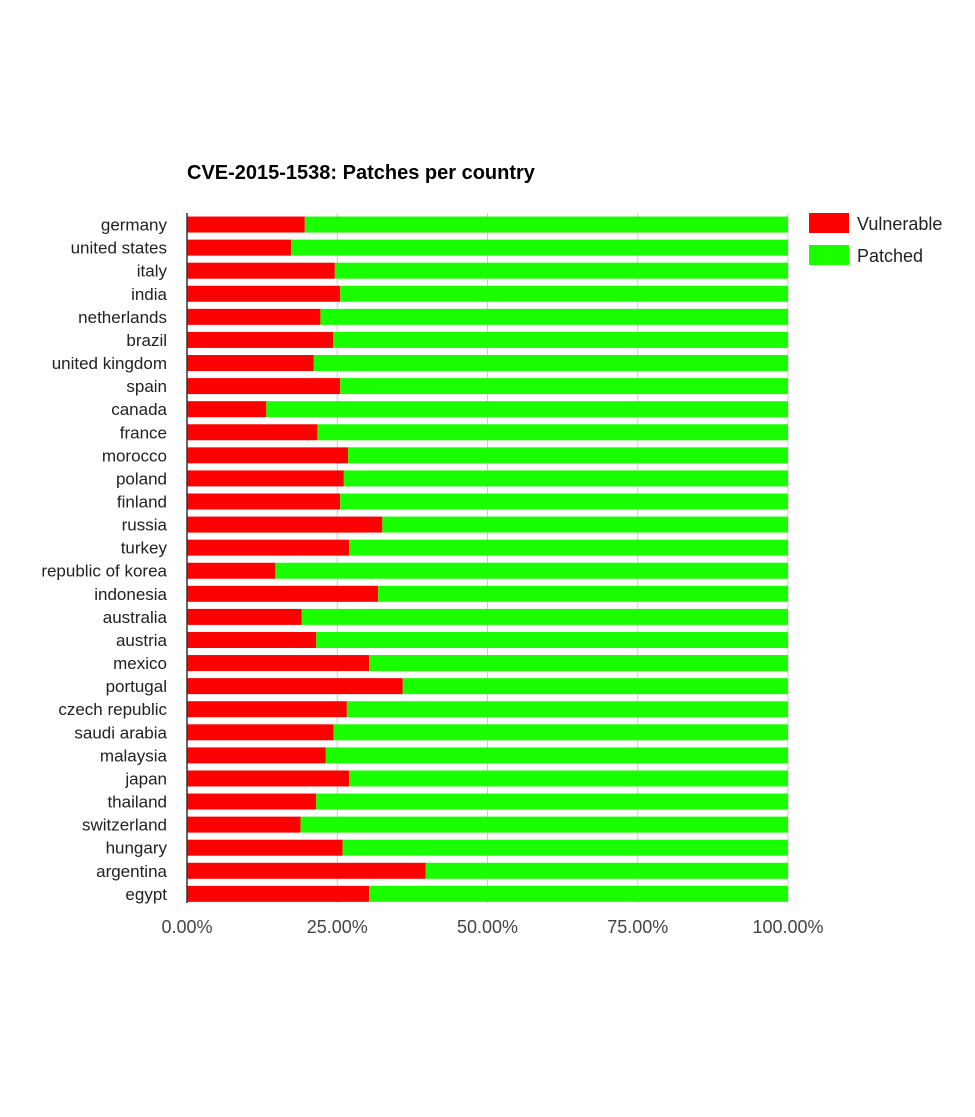 The image size is (975, 1117). Describe the element at coordinates (564, 386) in the screenshot. I see `bar-patched-spain` at that location.